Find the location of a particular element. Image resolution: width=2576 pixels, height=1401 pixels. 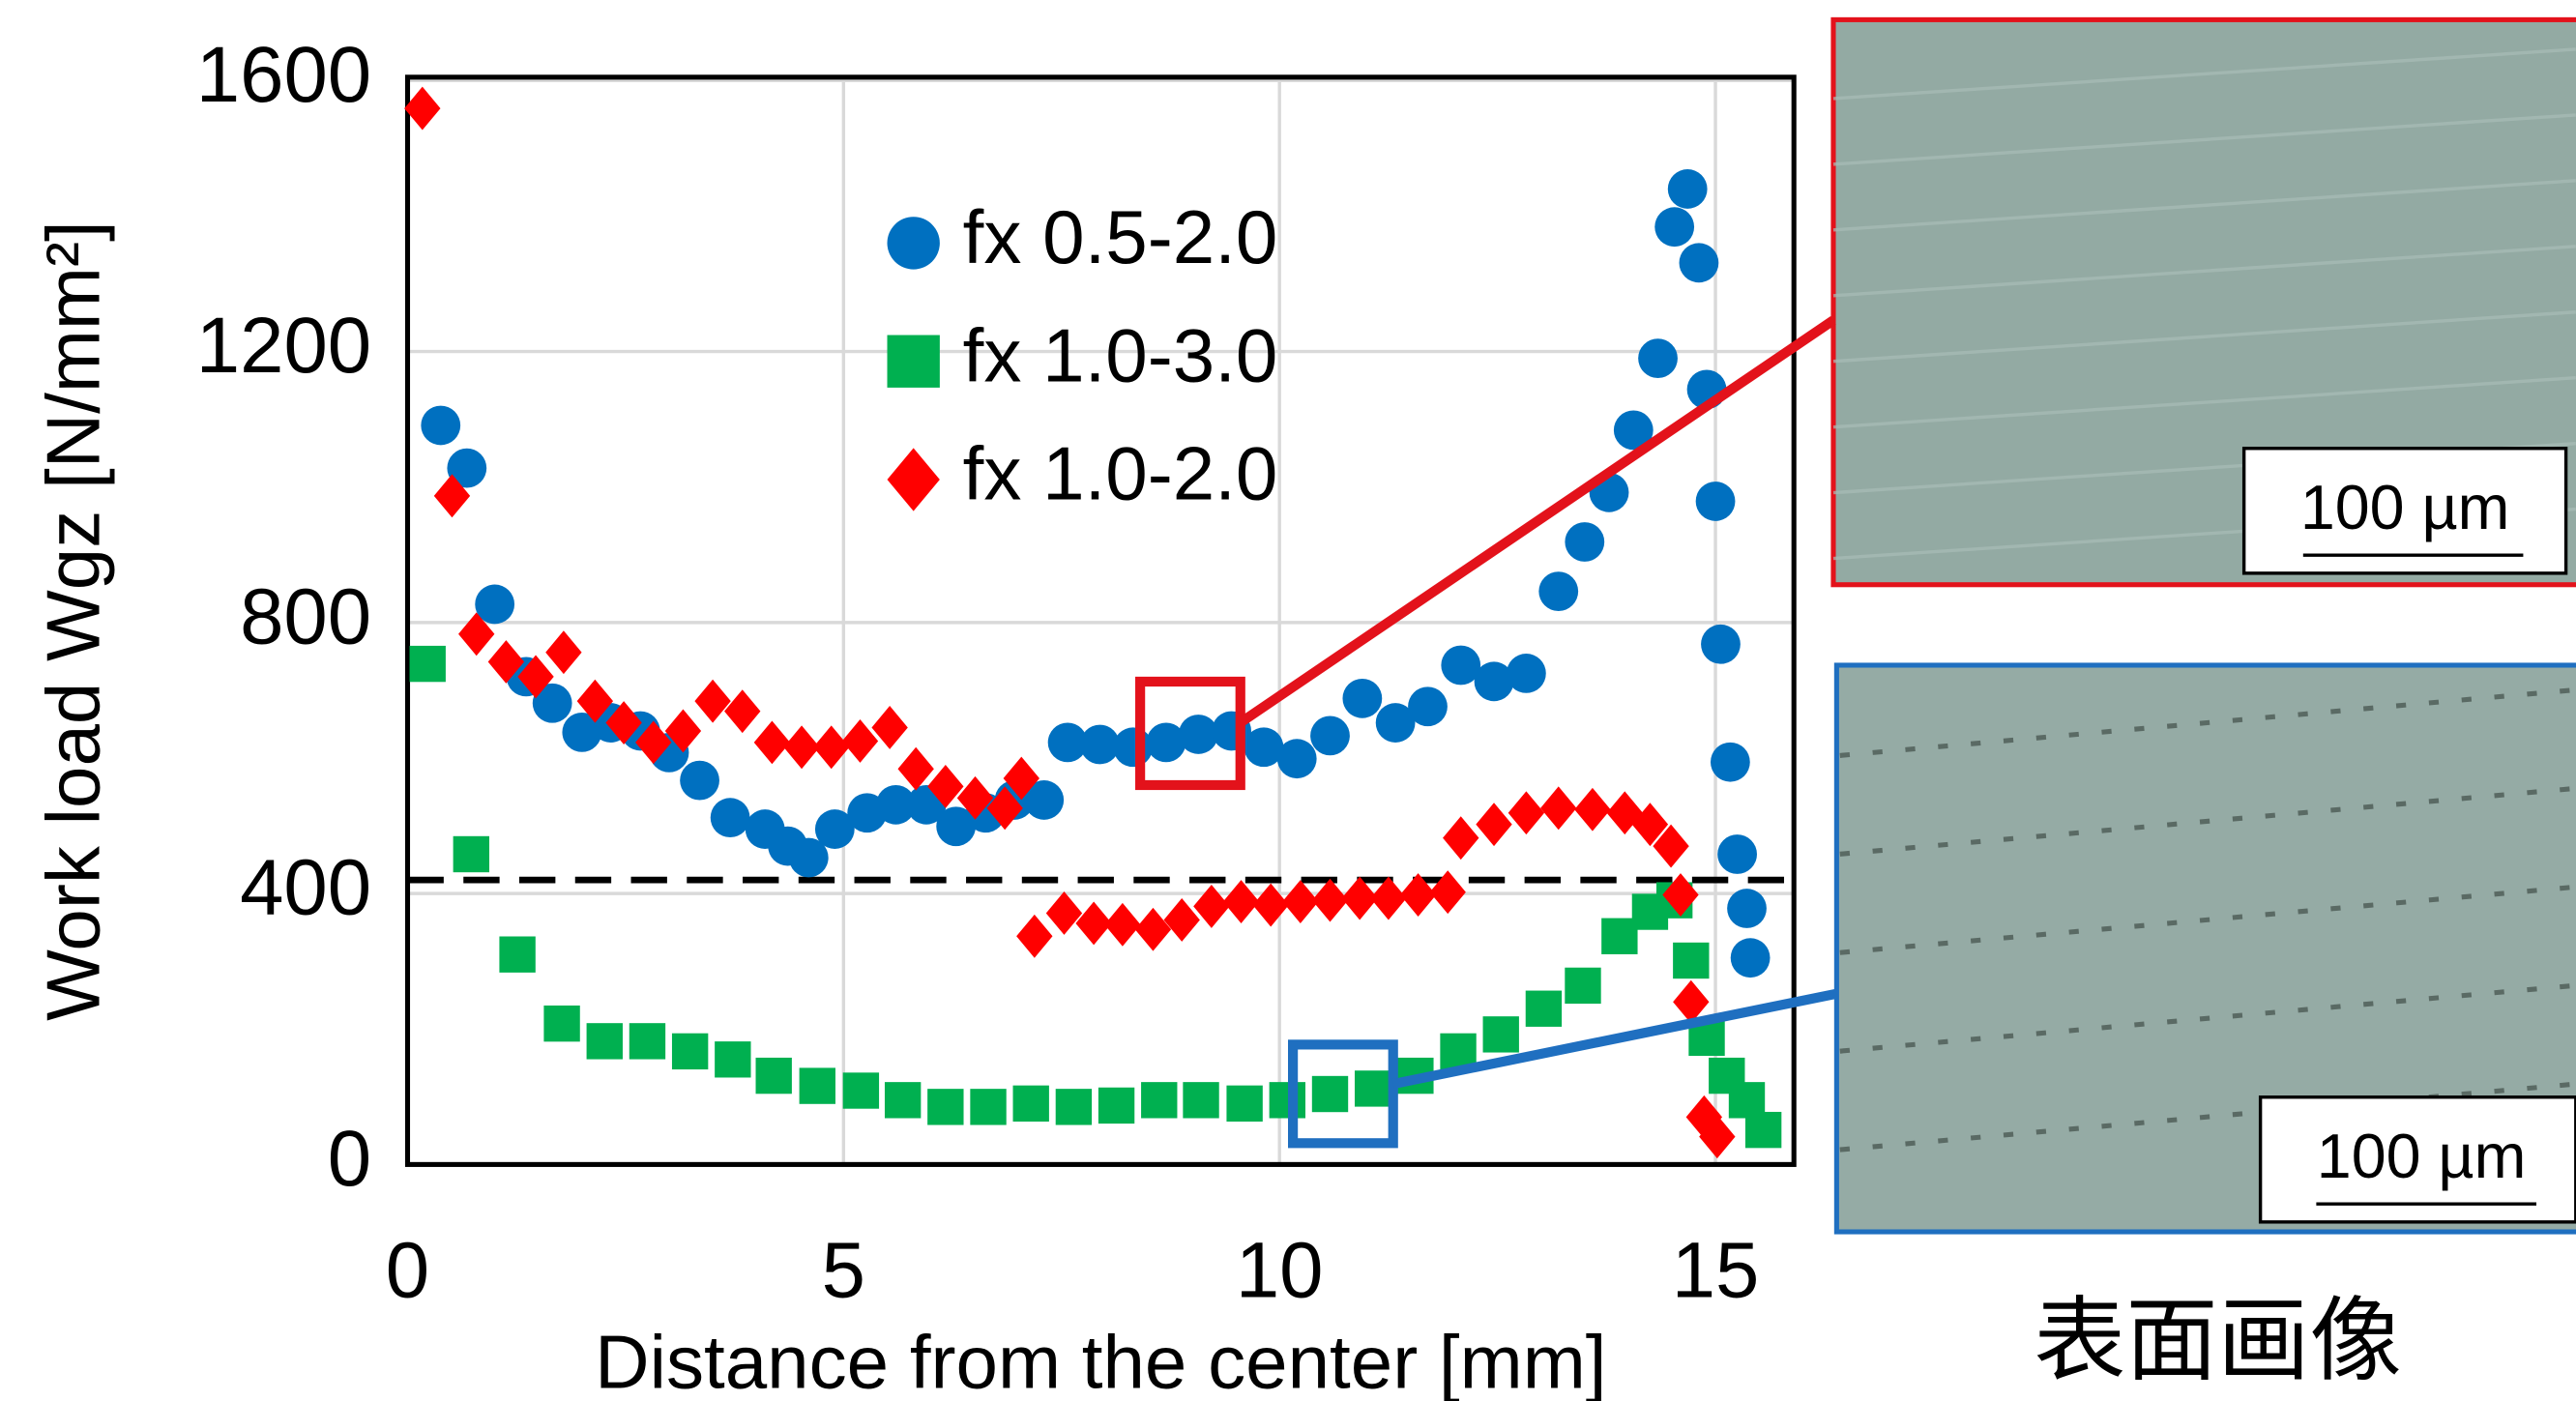

x-axis-label: Distance from the center [mm] is located at coordinates (1100, 1360).